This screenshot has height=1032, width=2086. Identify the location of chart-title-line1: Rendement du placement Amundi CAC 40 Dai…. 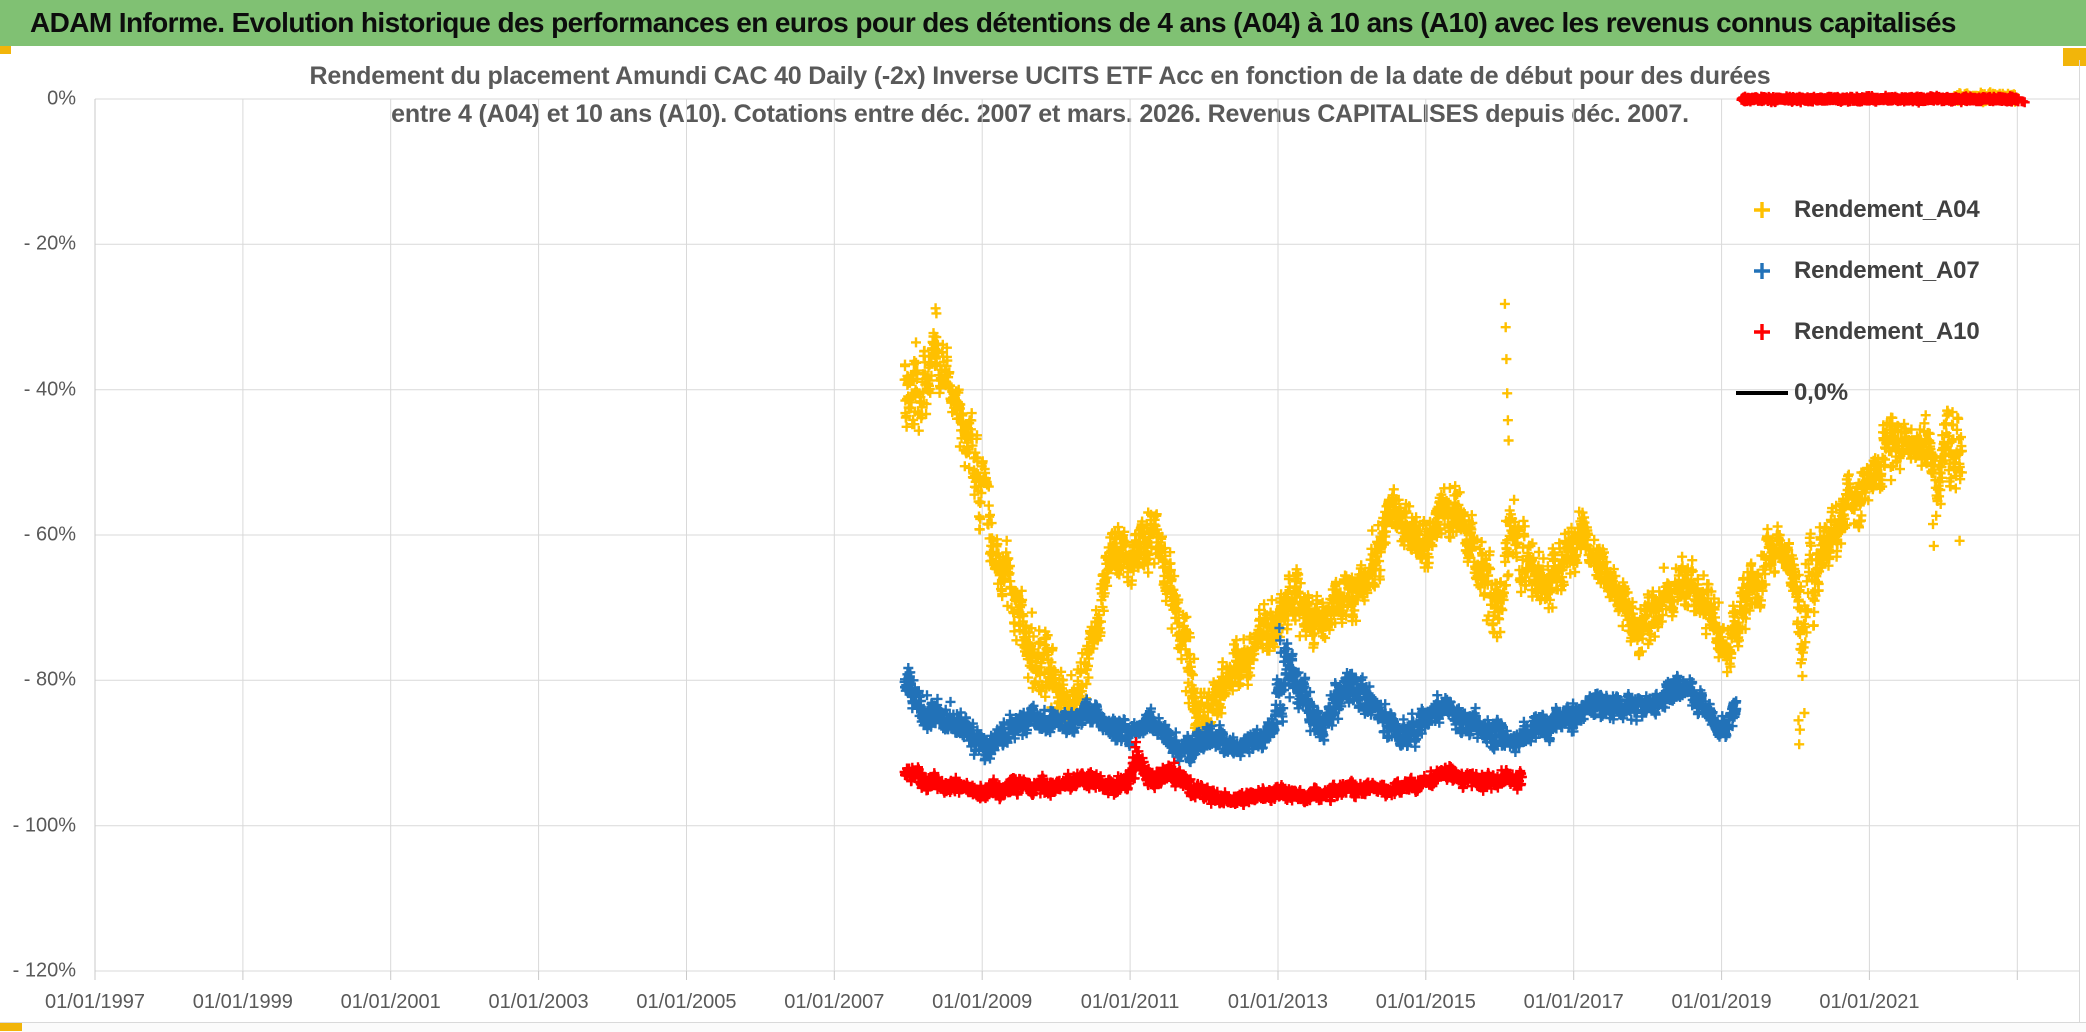
(1040, 76).